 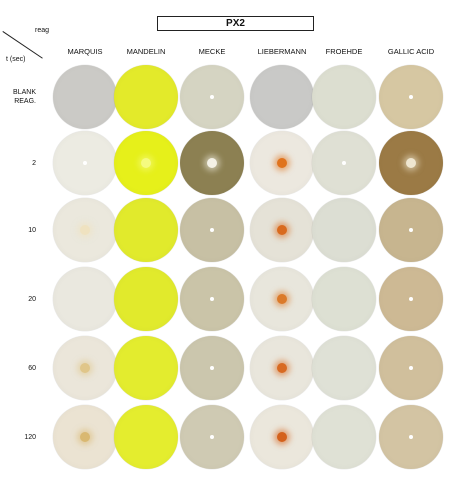 What do you see at coordinates (20, 368) in the screenshot?
I see `row-label: 60` at bounding box center [20, 368].